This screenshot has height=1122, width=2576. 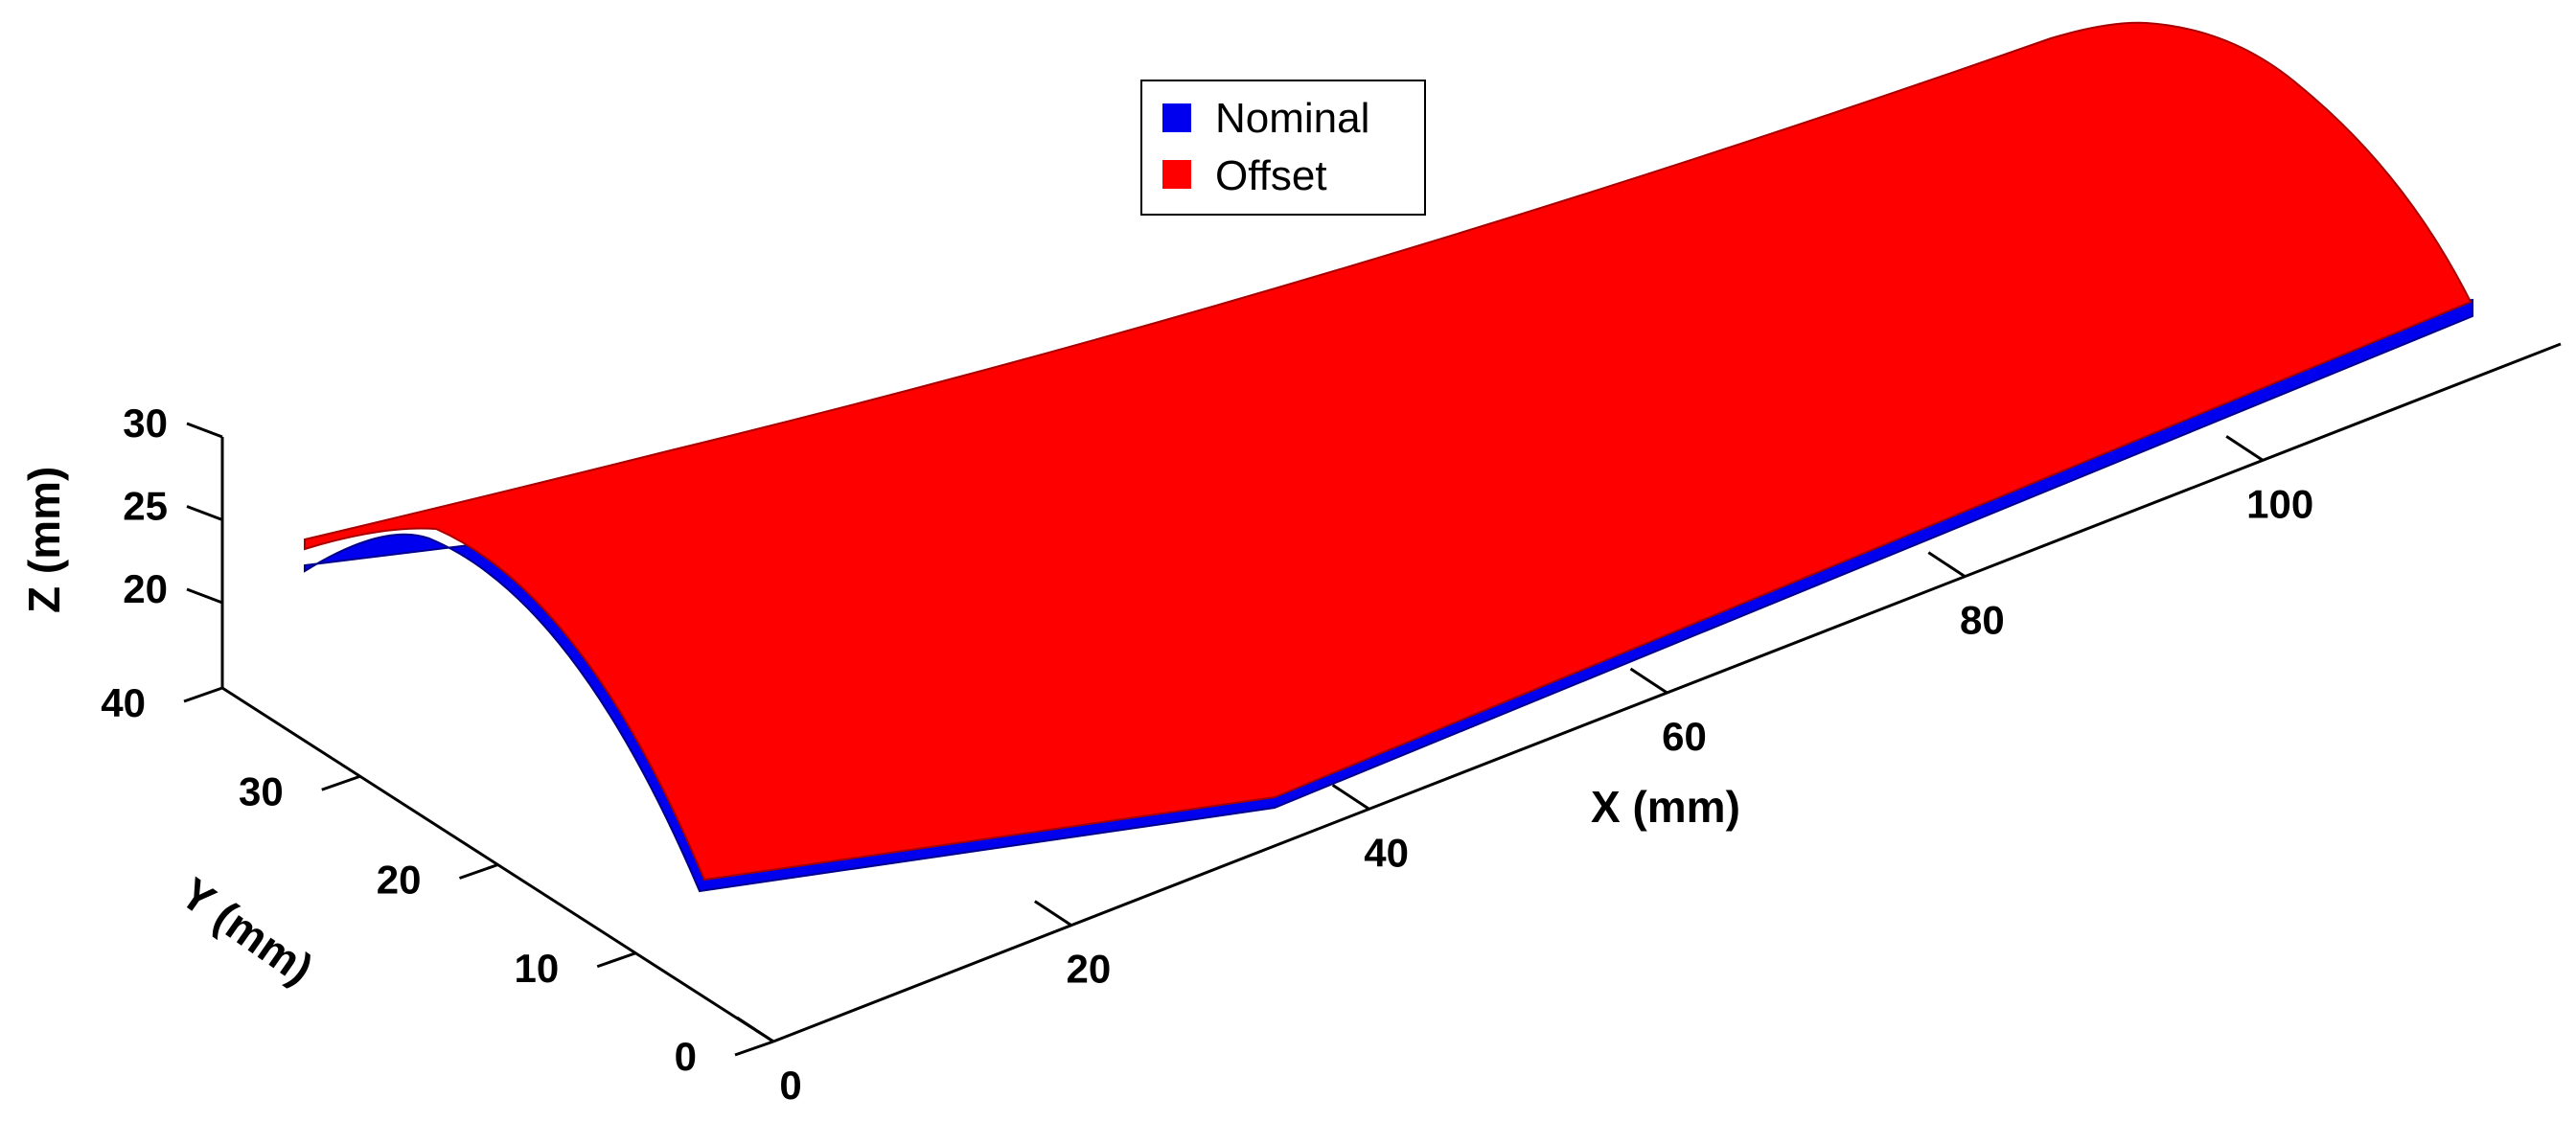 I want to click on legend-box, so click(x=1283, y=148).